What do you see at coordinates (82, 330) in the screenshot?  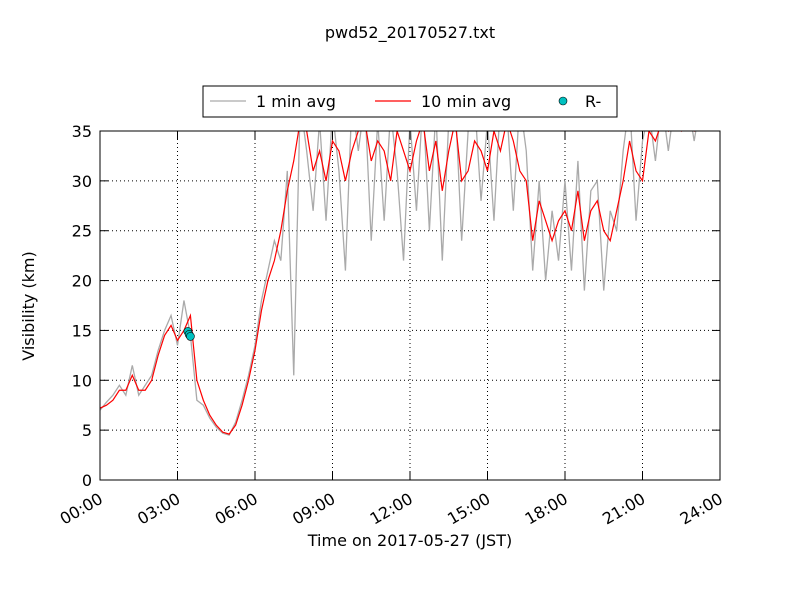 I see `y-tick-label: 15` at bounding box center [82, 330].